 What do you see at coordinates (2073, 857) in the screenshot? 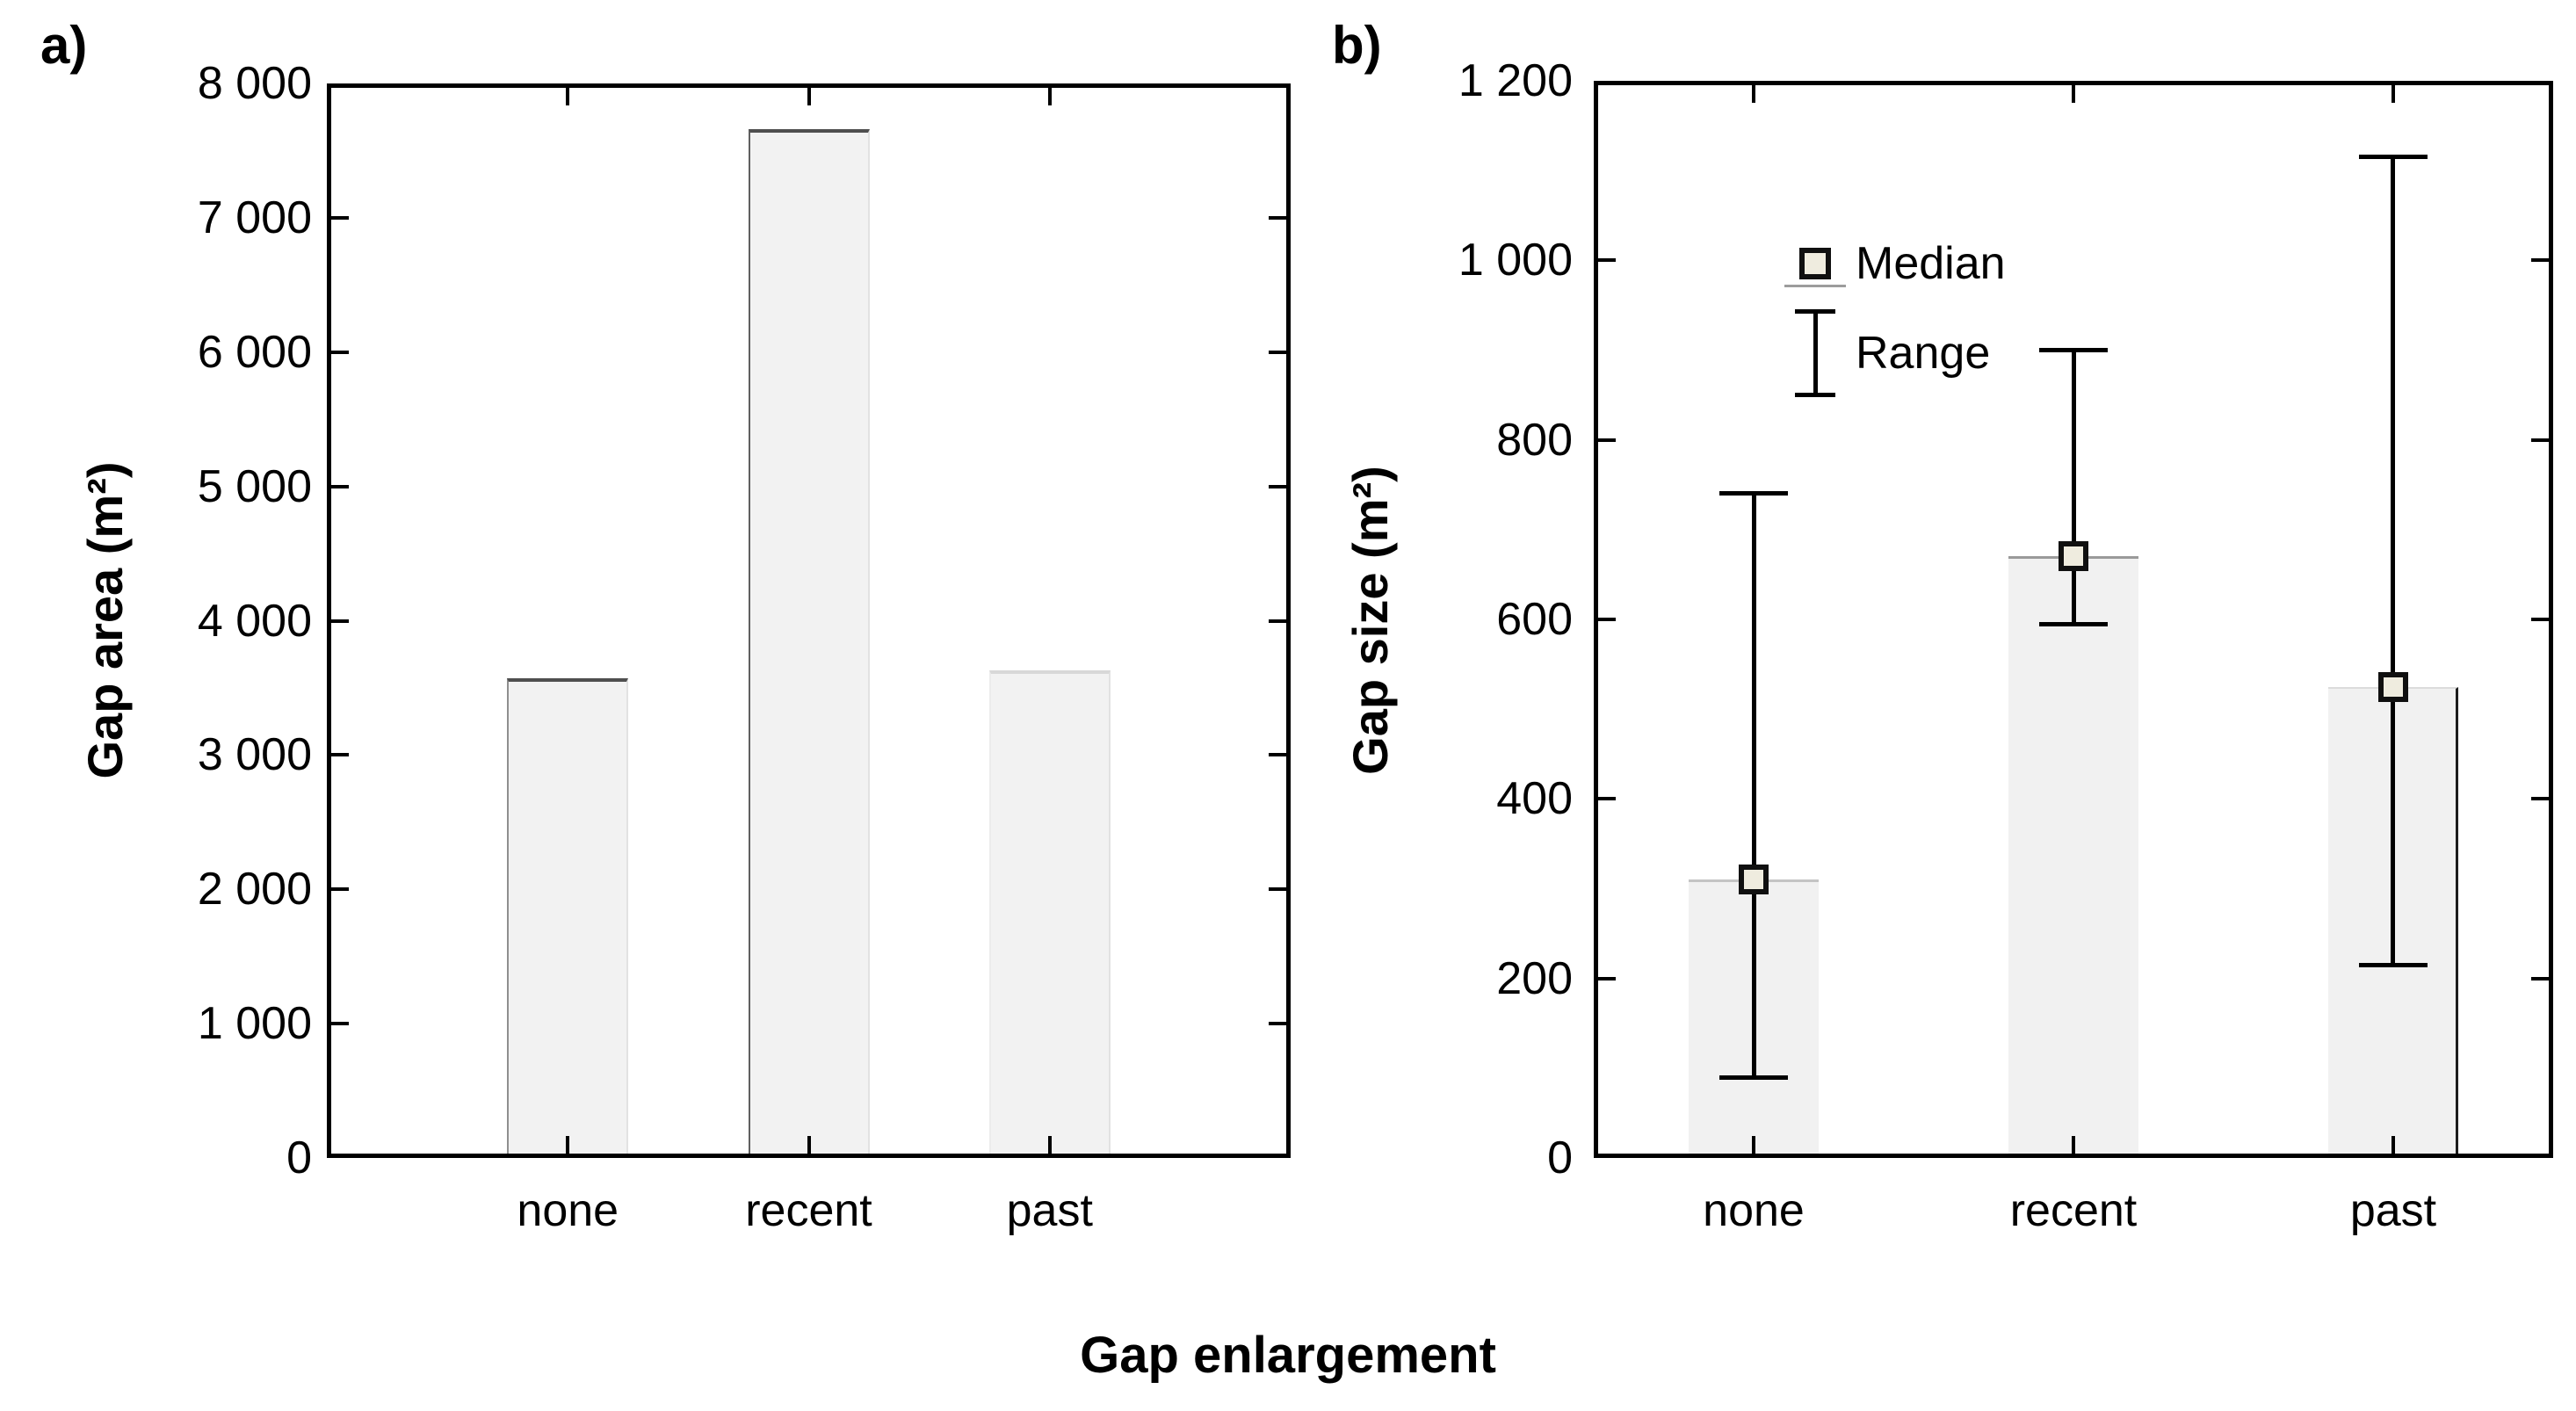
I see `panel-b-bar-recent` at bounding box center [2073, 857].